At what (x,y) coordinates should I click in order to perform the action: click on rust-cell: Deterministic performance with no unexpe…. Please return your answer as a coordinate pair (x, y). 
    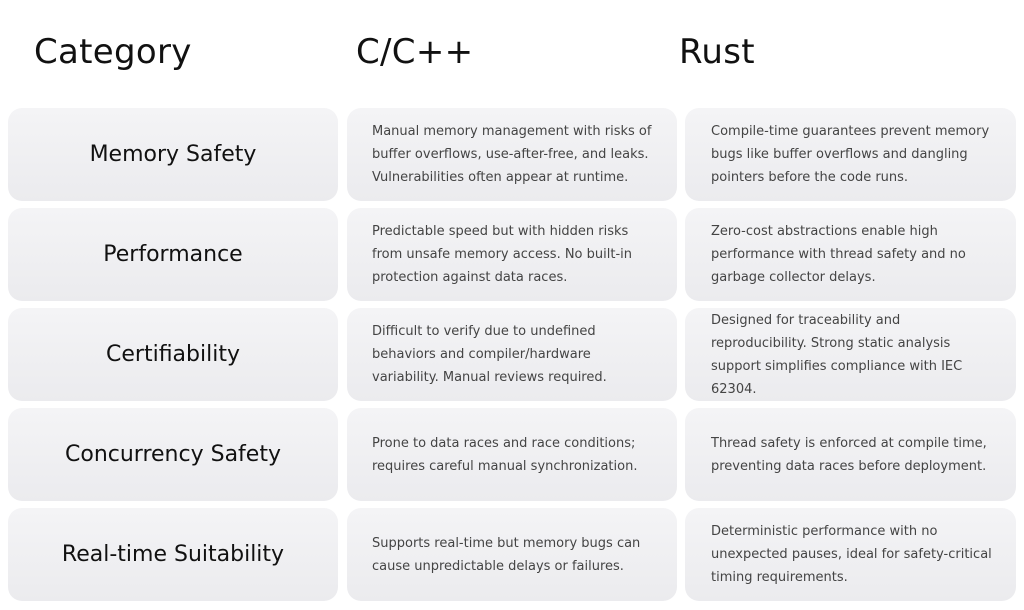
    Looking at the image, I should click on (850, 554).